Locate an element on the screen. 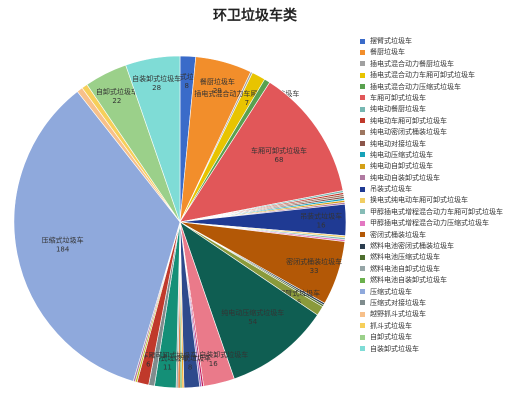  legend-label: 压缩式对接垃圾车 is located at coordinates (398, 302).